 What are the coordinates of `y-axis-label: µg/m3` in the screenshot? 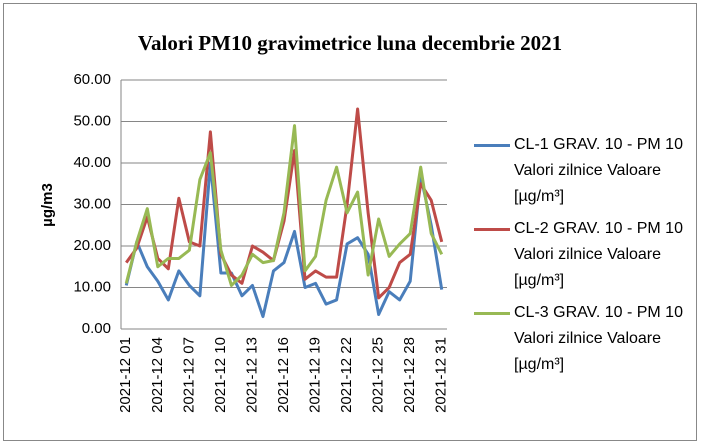 It's located at (47, 205).